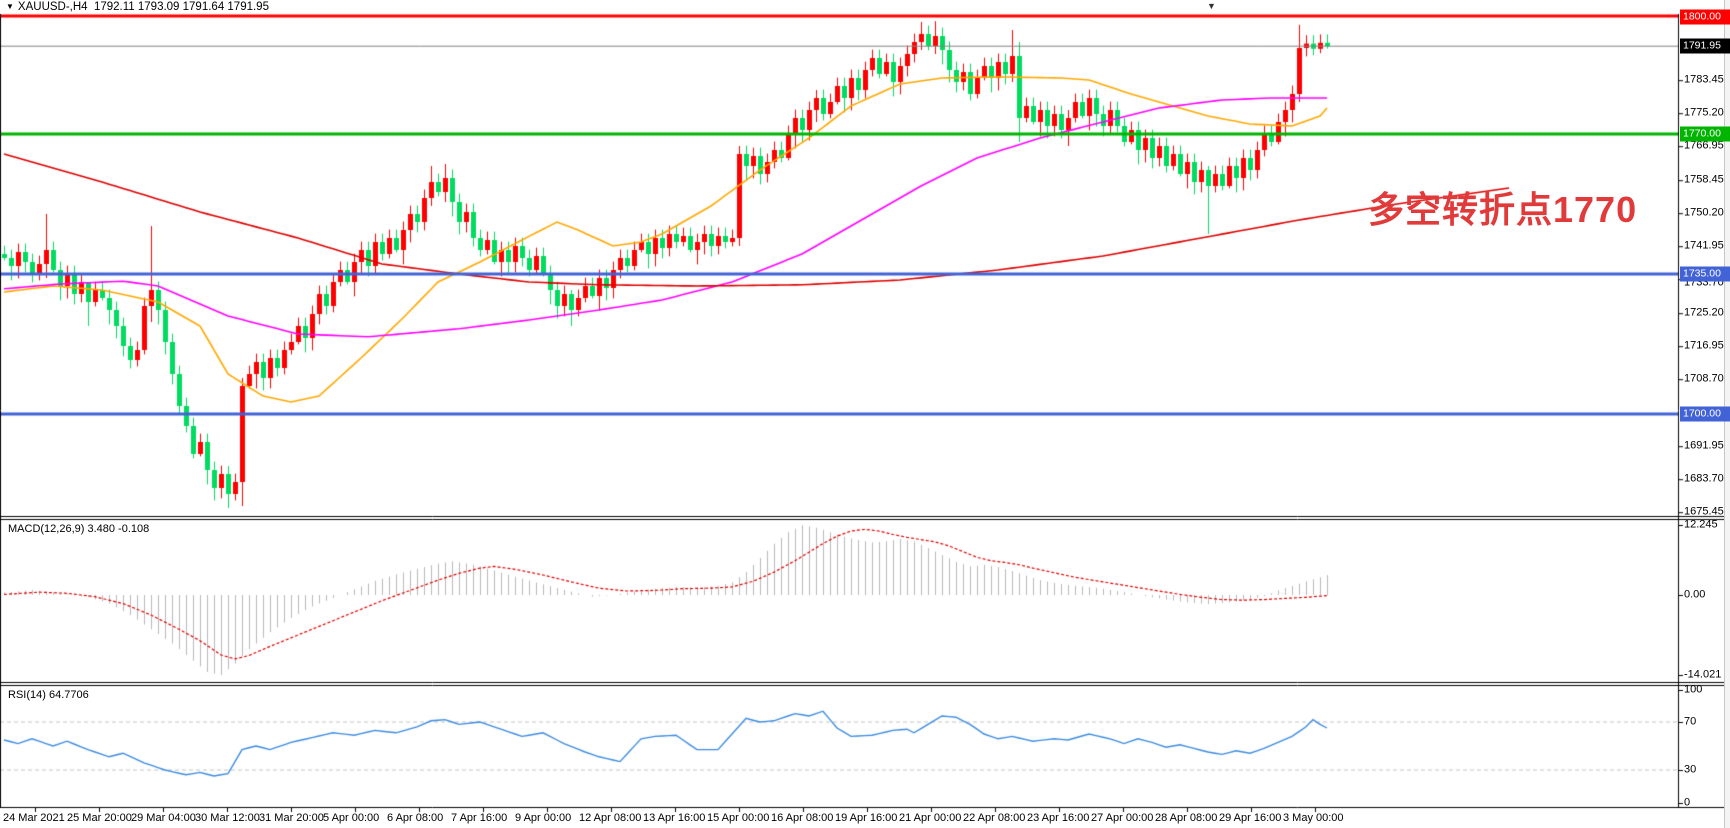 This screenshot has width=1730, height=828. Describe the element at coordinates (1122, 818) in the screenshot. I see `time-tick-label: 27 Apr 00:00` at that location.